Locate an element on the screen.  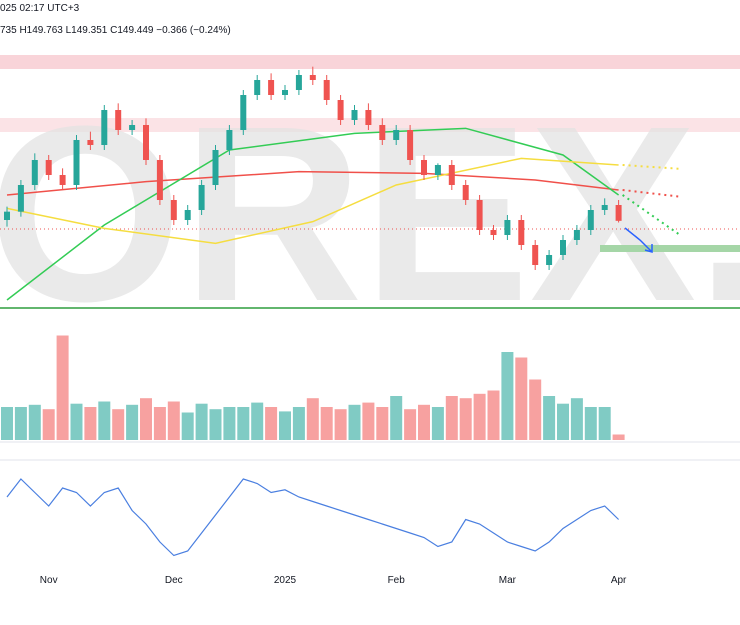
oscillator-line is located at coordinates (313, 517).